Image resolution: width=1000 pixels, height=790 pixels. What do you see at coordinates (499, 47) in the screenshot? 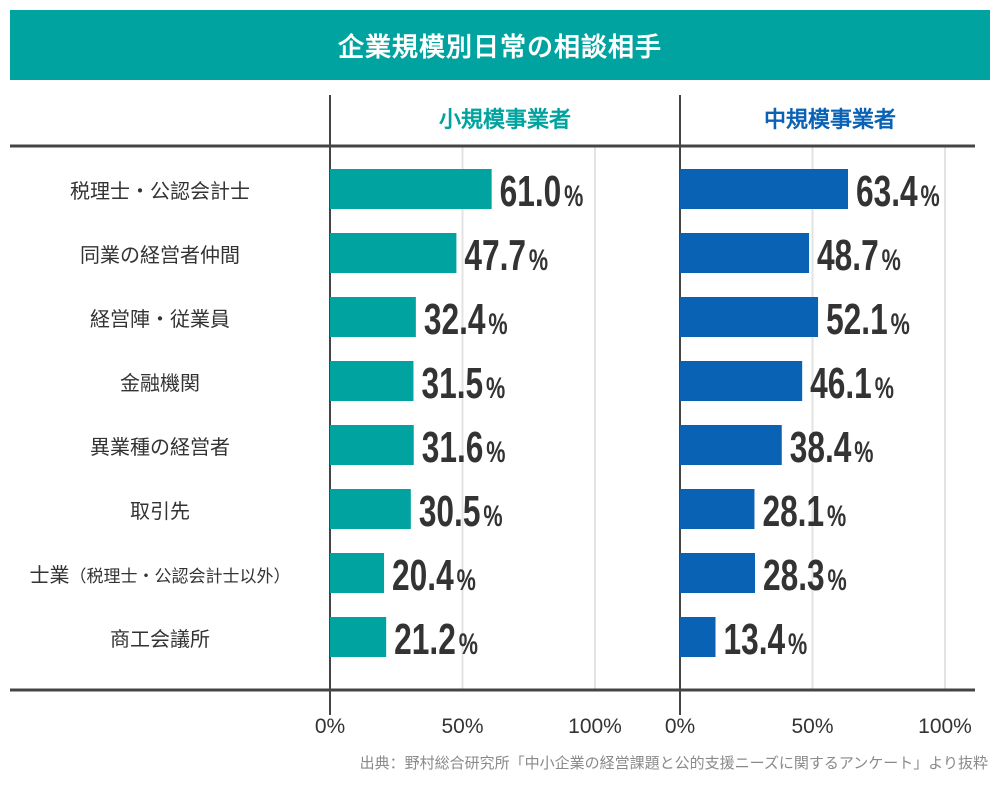
I see `chart-title: 企業規模別日常の相談相手` at bounding box center [499, 47].